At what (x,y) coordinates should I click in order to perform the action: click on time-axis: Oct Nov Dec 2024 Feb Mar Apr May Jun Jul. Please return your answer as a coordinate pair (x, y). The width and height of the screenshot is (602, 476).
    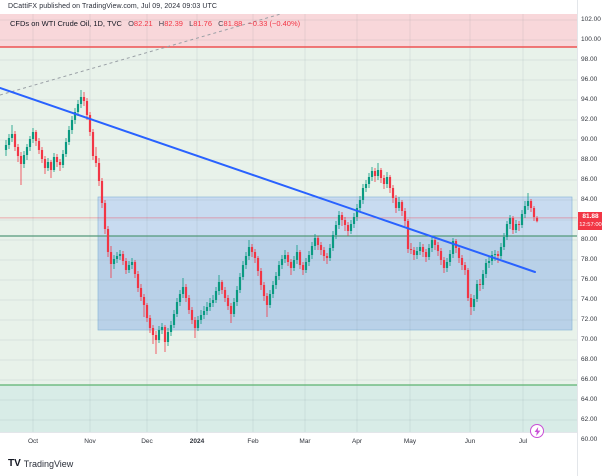
    Looking at the image, I should click on (301, 441).